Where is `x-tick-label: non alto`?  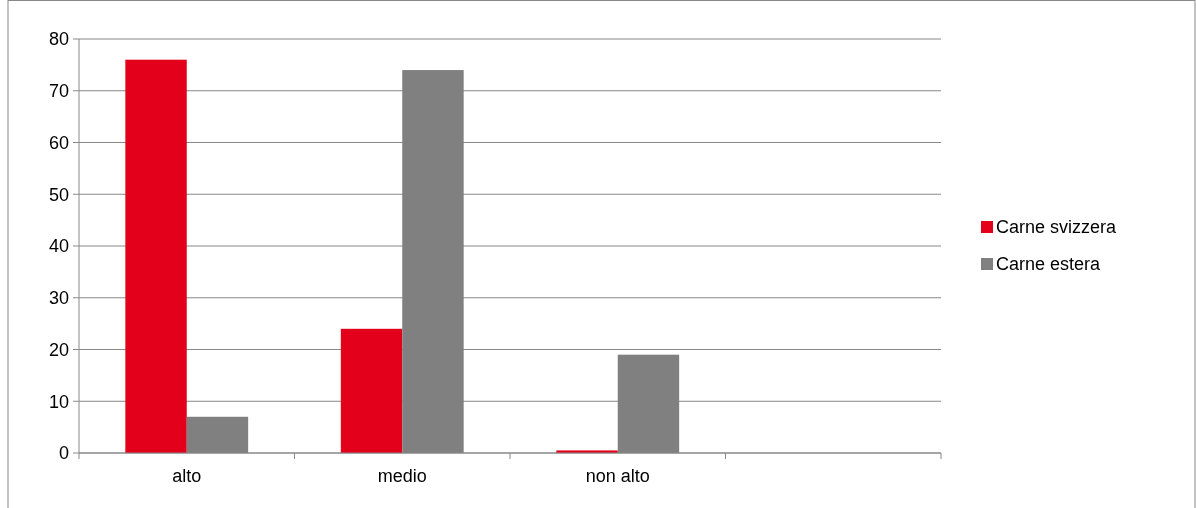 x-tick-label: non alto is located at coordinates (617, 476).